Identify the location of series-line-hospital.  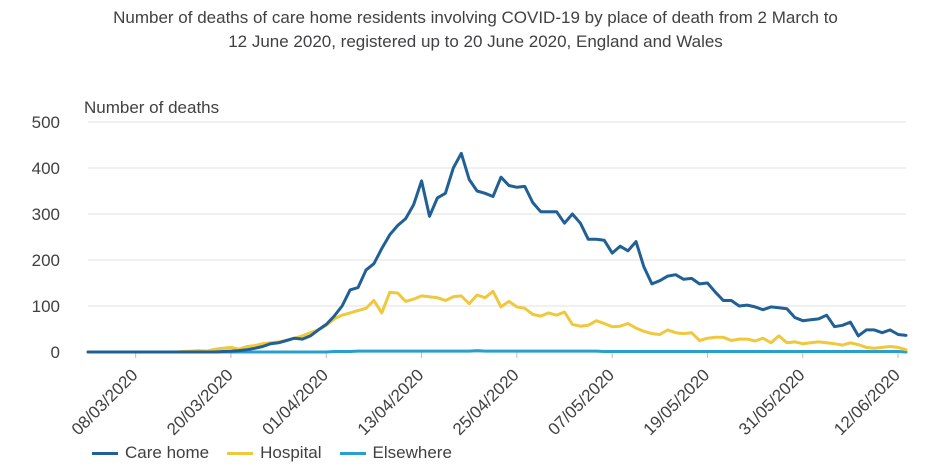
(497, 321).